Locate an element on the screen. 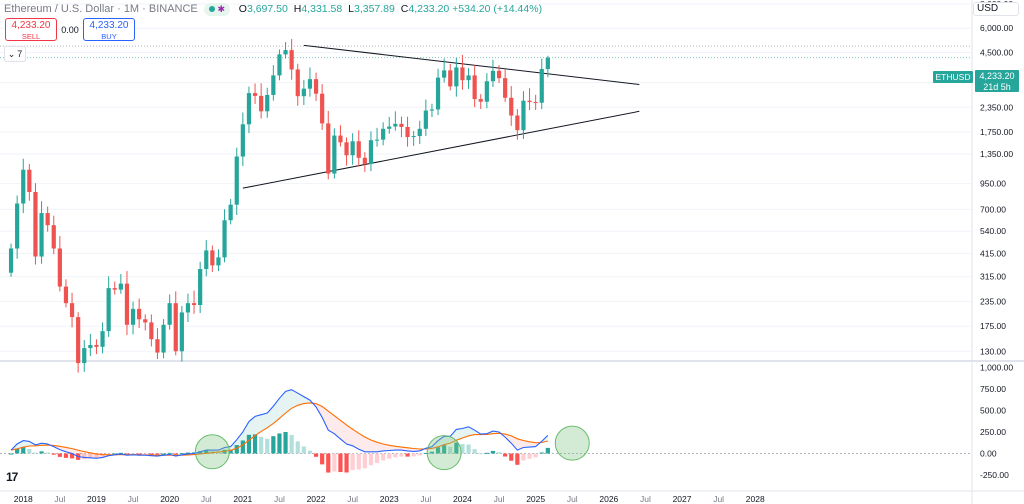 The image size is (1024, 504). time-tick-label: 2018 is located at coordinates (23, 499).